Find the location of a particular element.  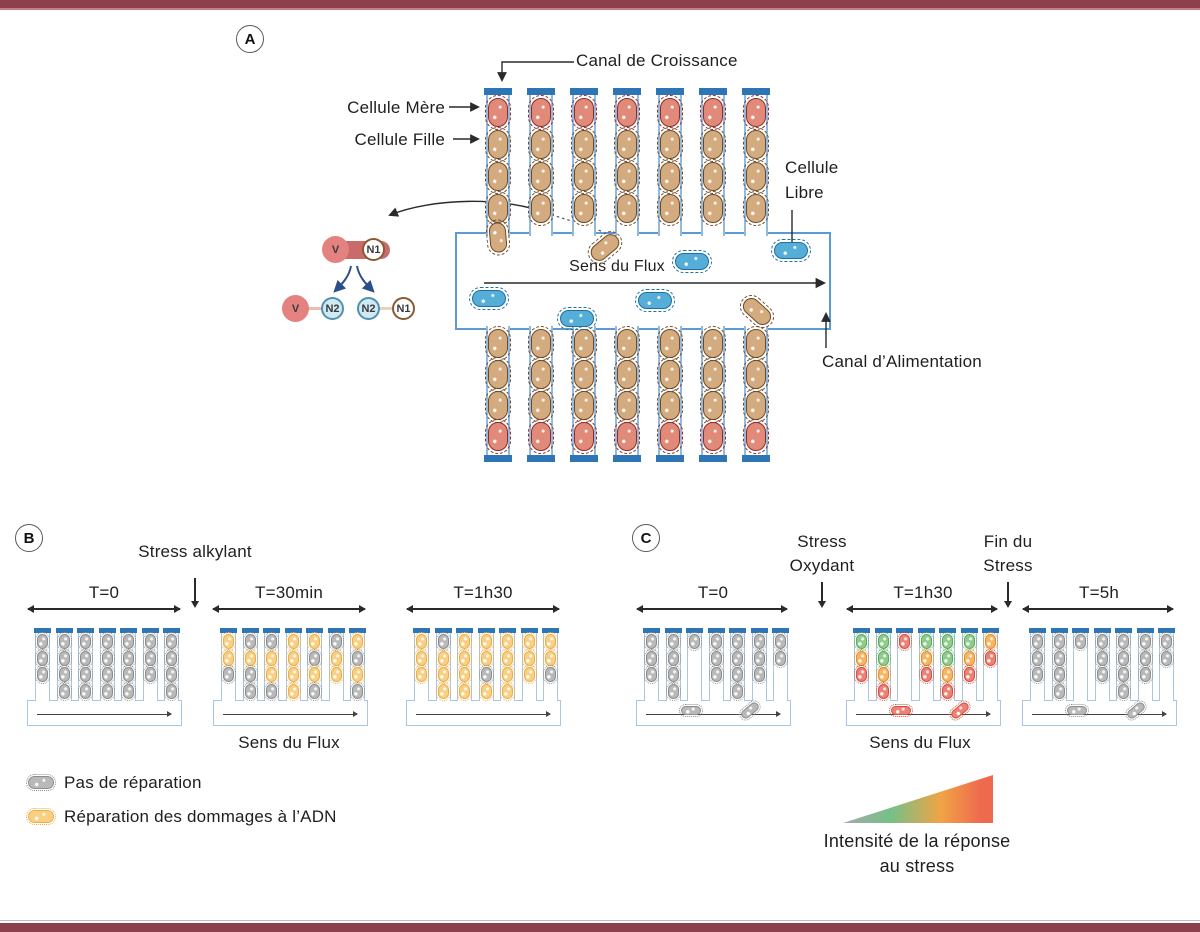

lineage-node-n1-label: N1 is located at coordinates (373, 249).